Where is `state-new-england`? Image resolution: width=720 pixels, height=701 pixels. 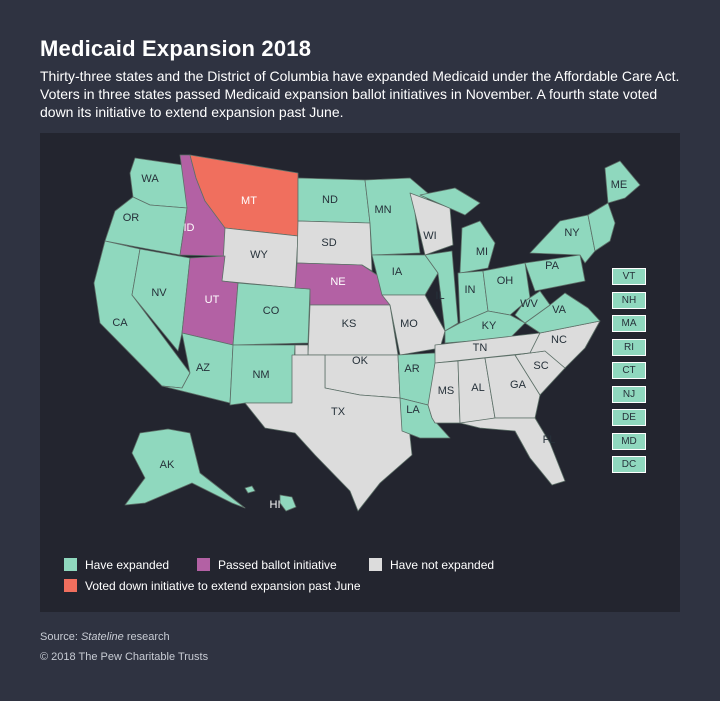 state-new-england is located at coordinates (601, 227).